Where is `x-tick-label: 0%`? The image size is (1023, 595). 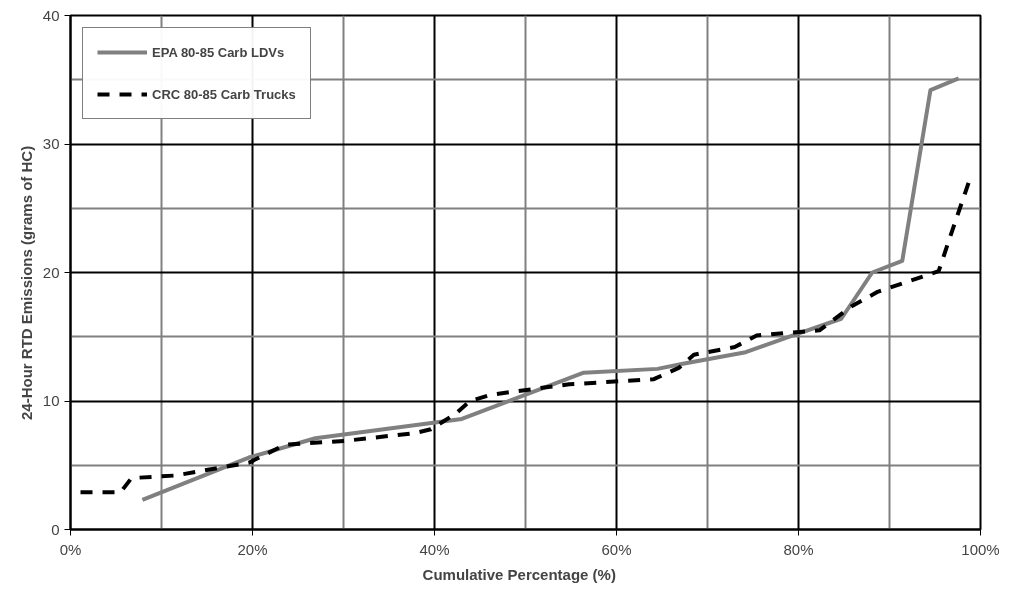 x-tick-label: 0% is located at coordinates (70, 549).